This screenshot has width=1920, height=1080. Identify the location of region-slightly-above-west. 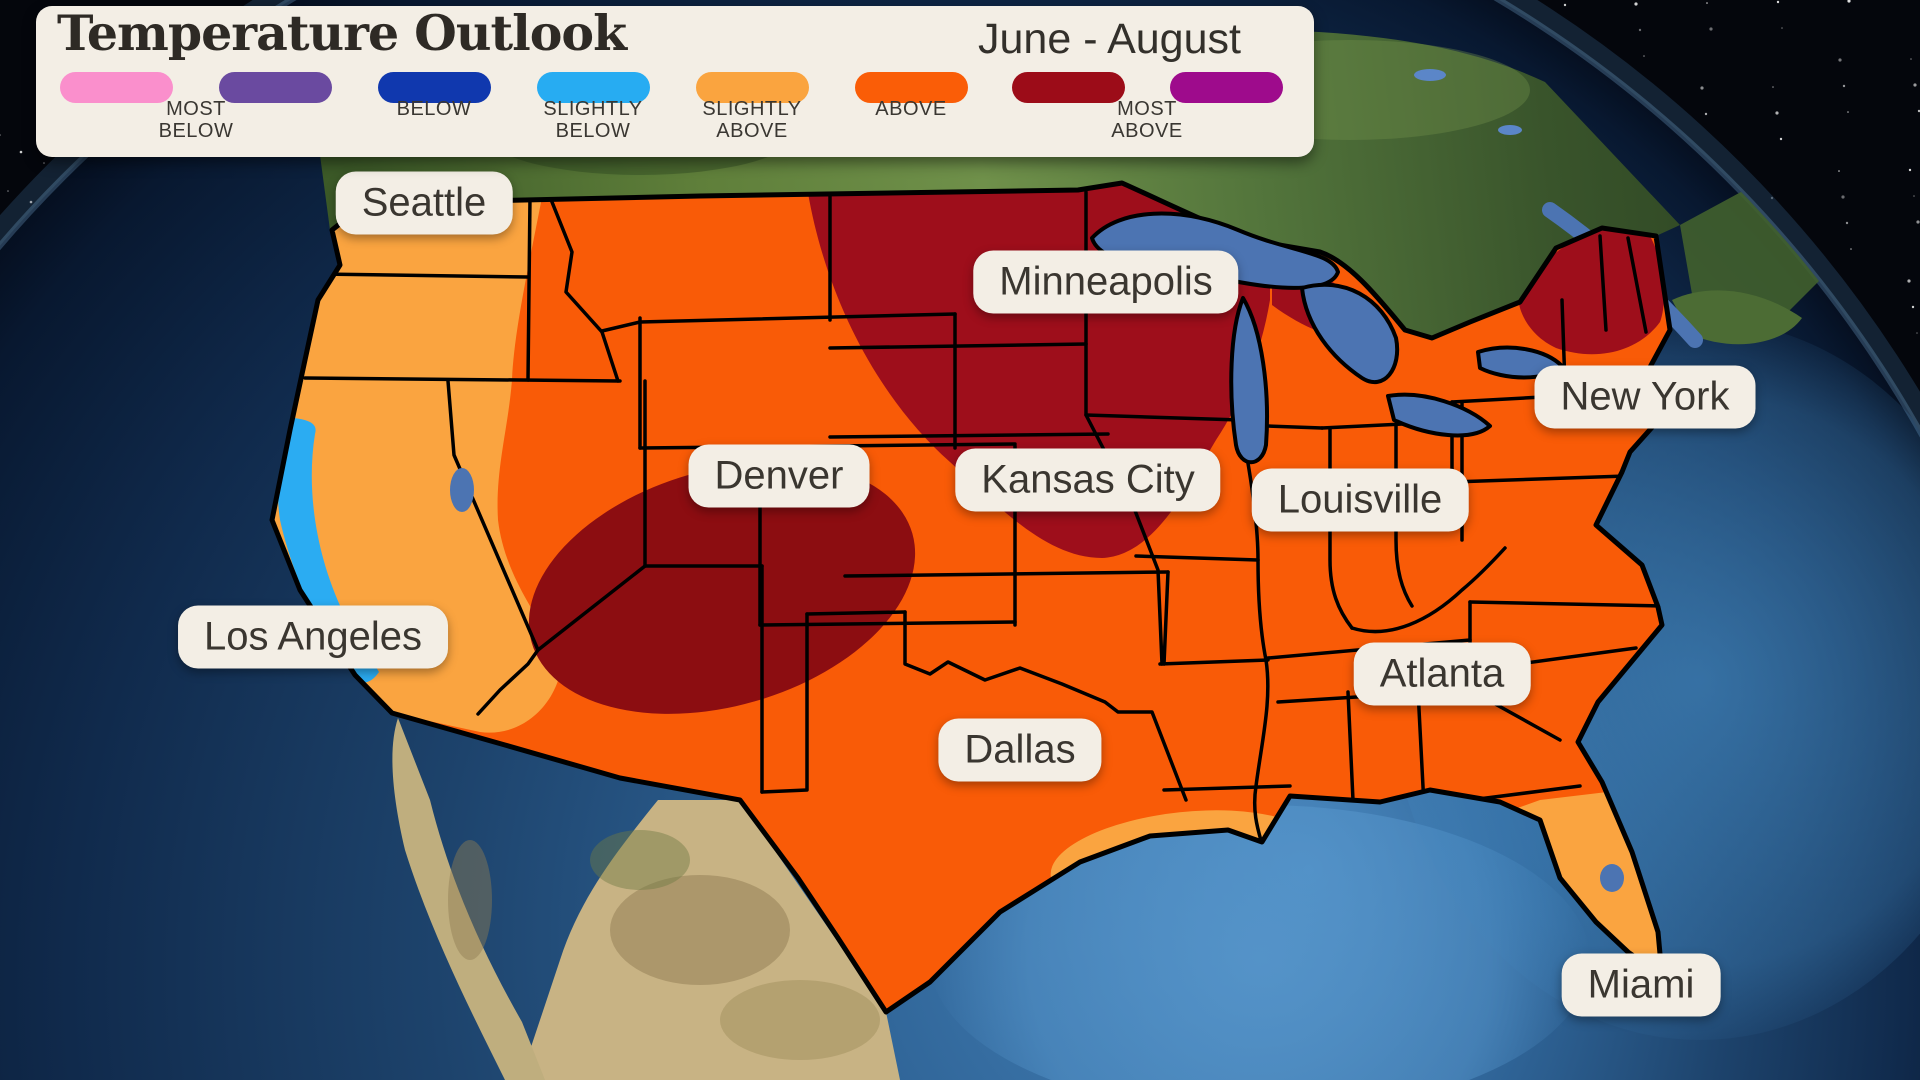
(417, 465).